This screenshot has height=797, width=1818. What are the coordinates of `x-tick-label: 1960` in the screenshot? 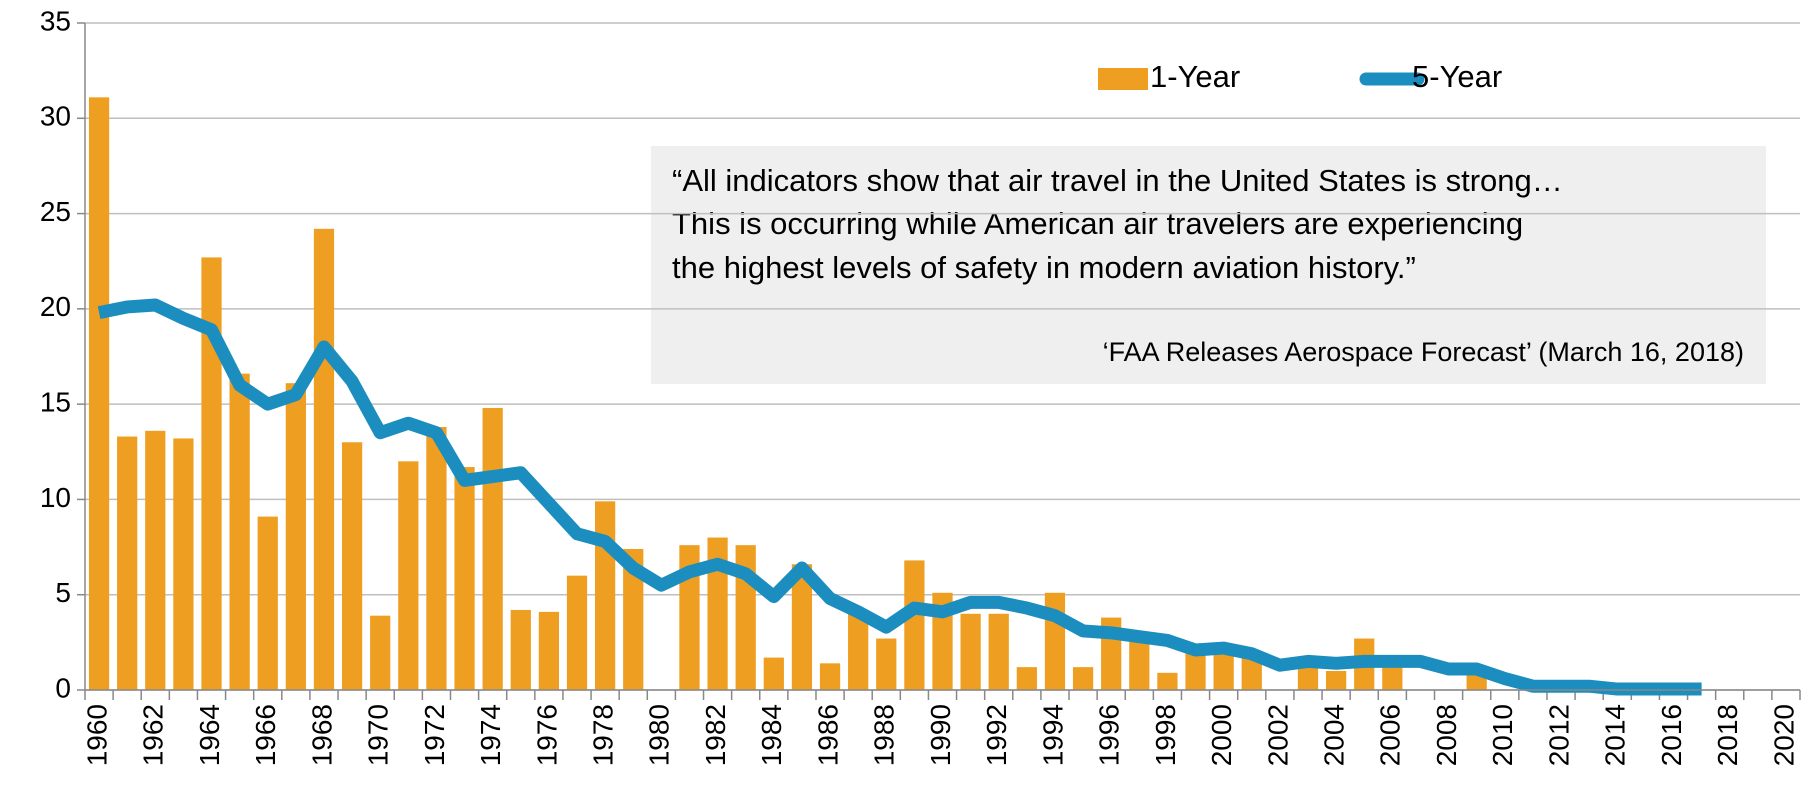 It's located at (96, 735).